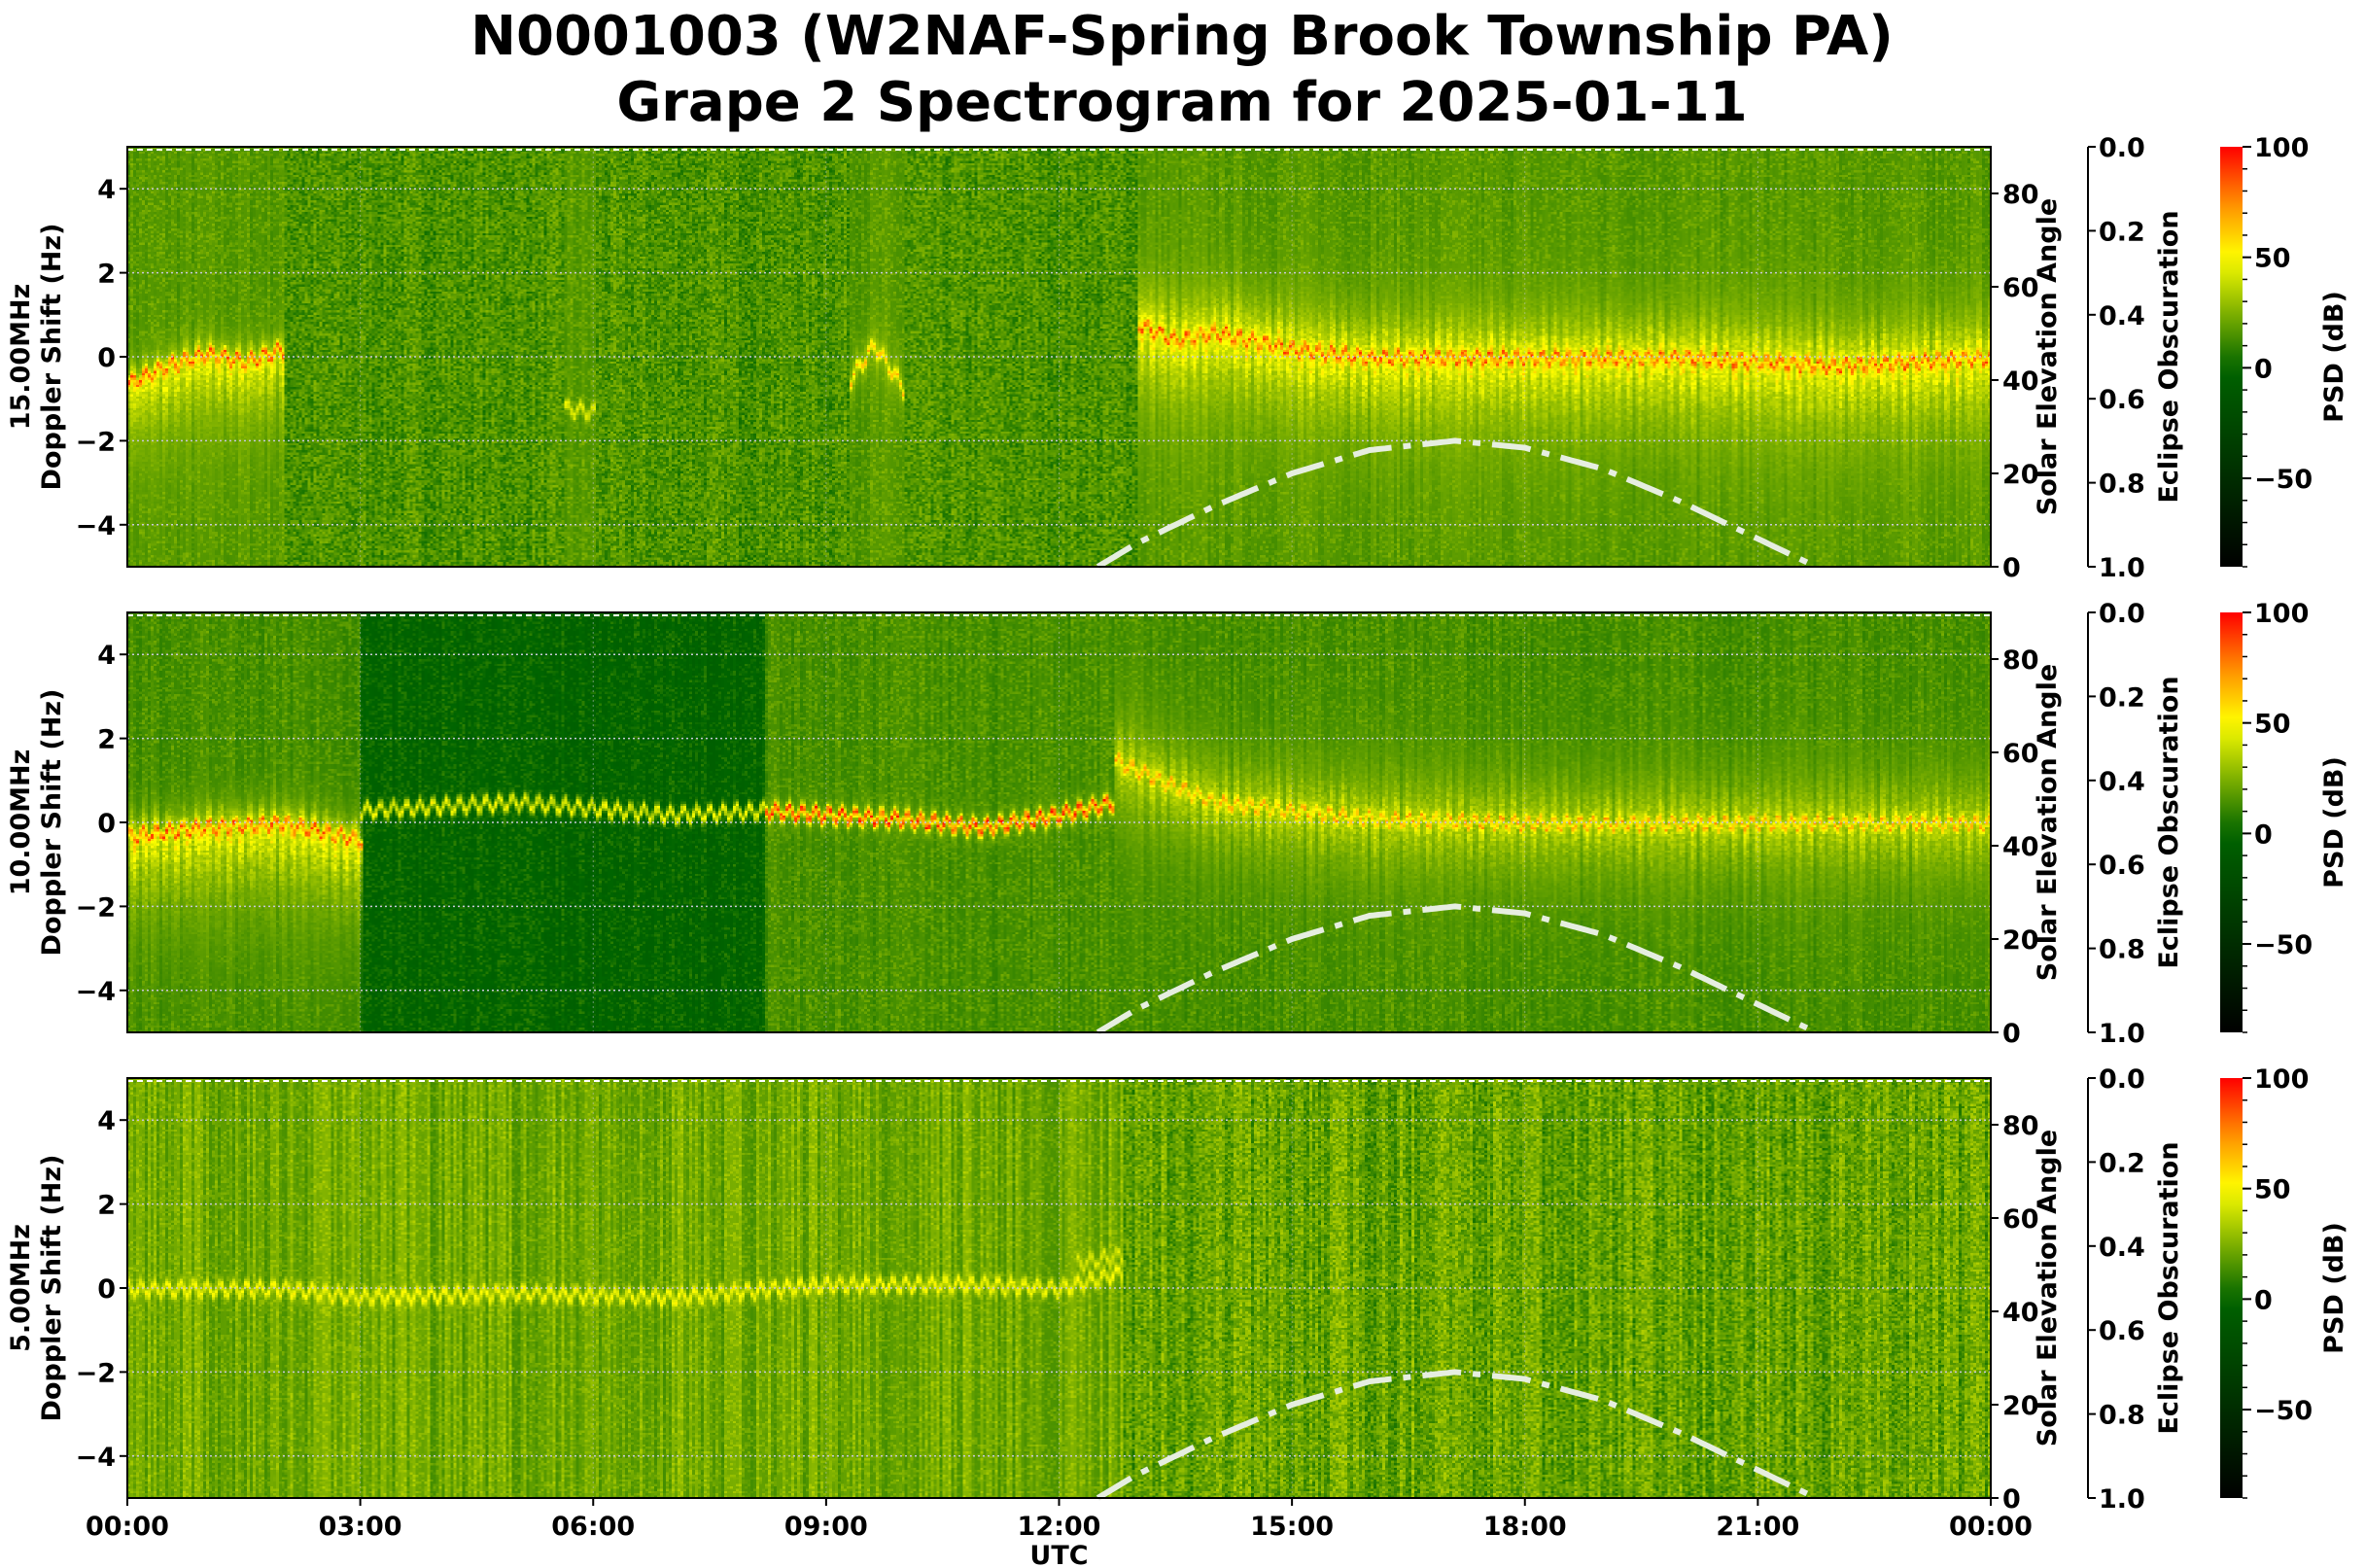 This screenshot has height=1568, width=2365. Describe the element at coordinates (1060, 1527) in the screenshot. I see `xtick-label: 12:00` at that location.